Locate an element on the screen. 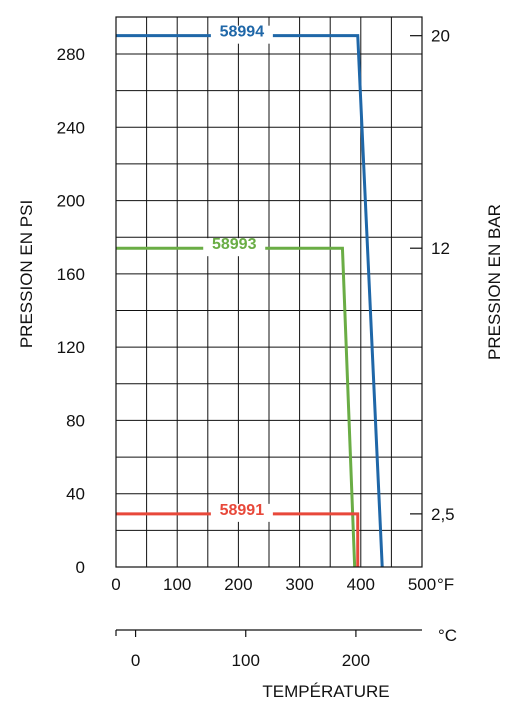  x-unit-label: °F is located at coordinates (445, 584).